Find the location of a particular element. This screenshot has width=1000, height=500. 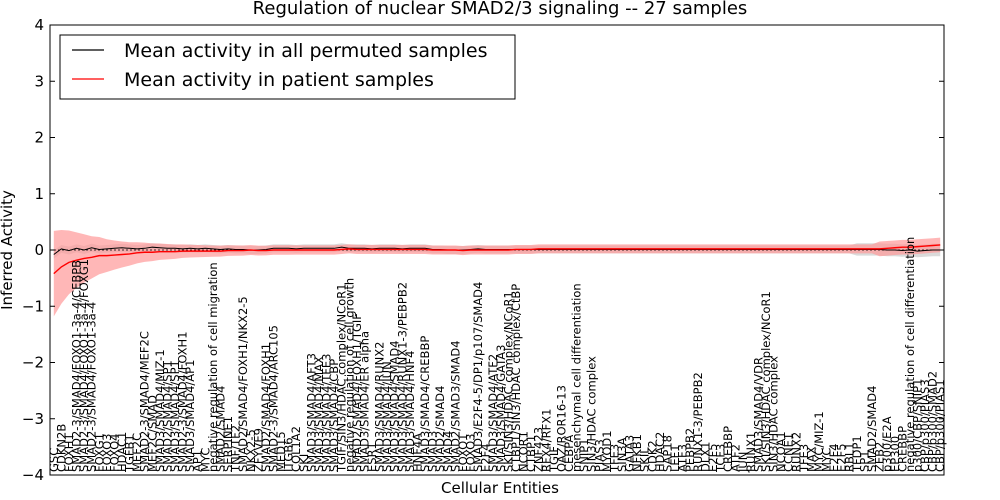

x-tick-label: FOXH1 is located at coordinates (69, 452).